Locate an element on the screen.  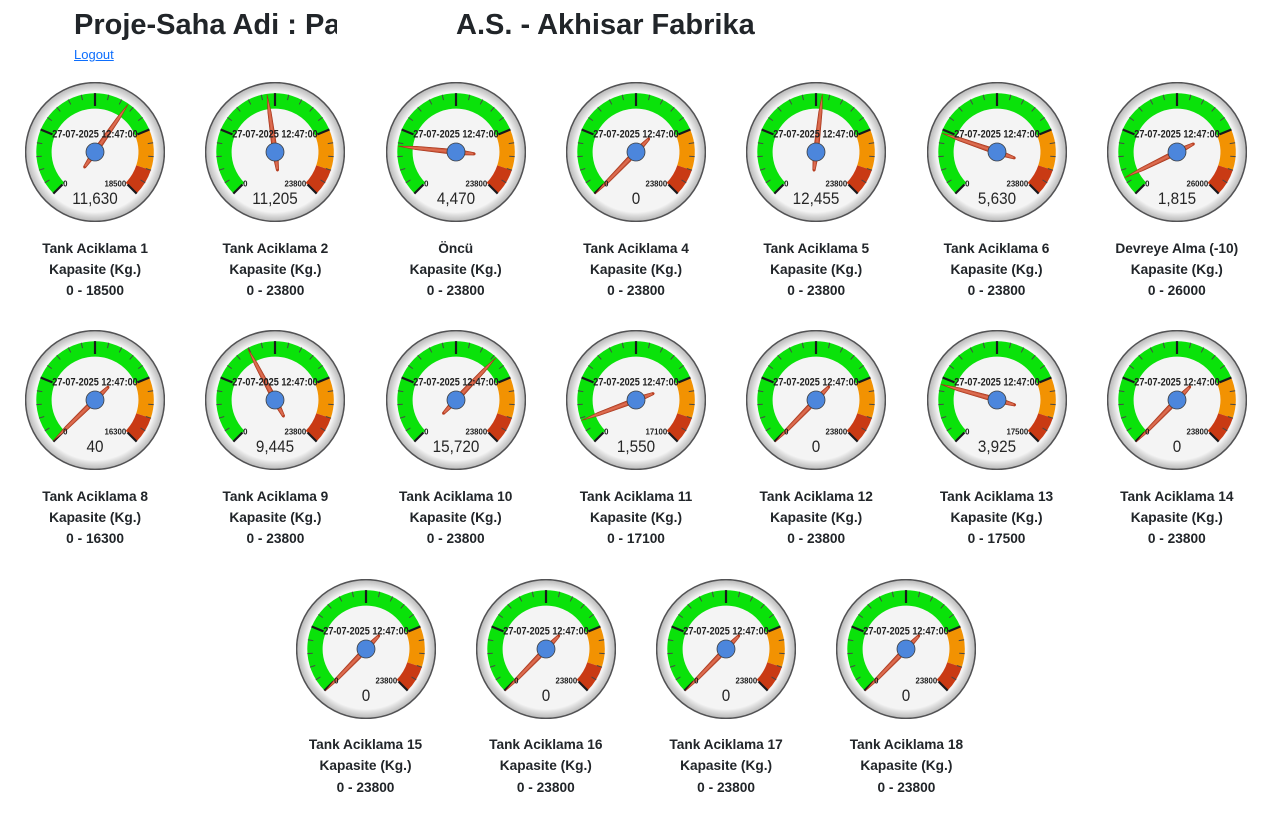
svg-text: 11,205 is located at coordinates (276, 199).